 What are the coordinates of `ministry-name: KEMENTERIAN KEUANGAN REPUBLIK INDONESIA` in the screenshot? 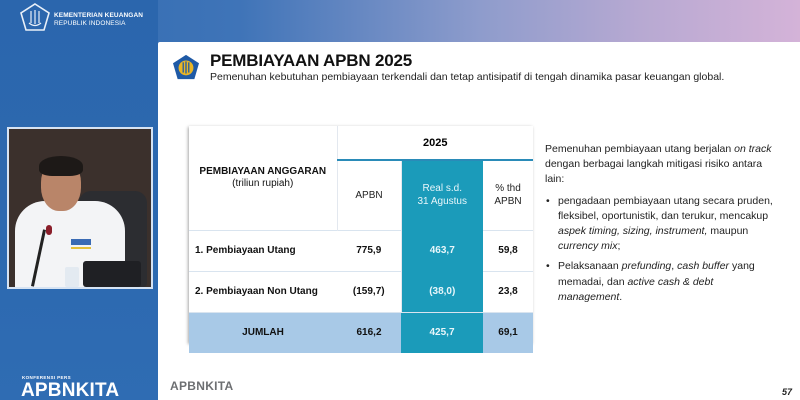 It's located at (98, 20).